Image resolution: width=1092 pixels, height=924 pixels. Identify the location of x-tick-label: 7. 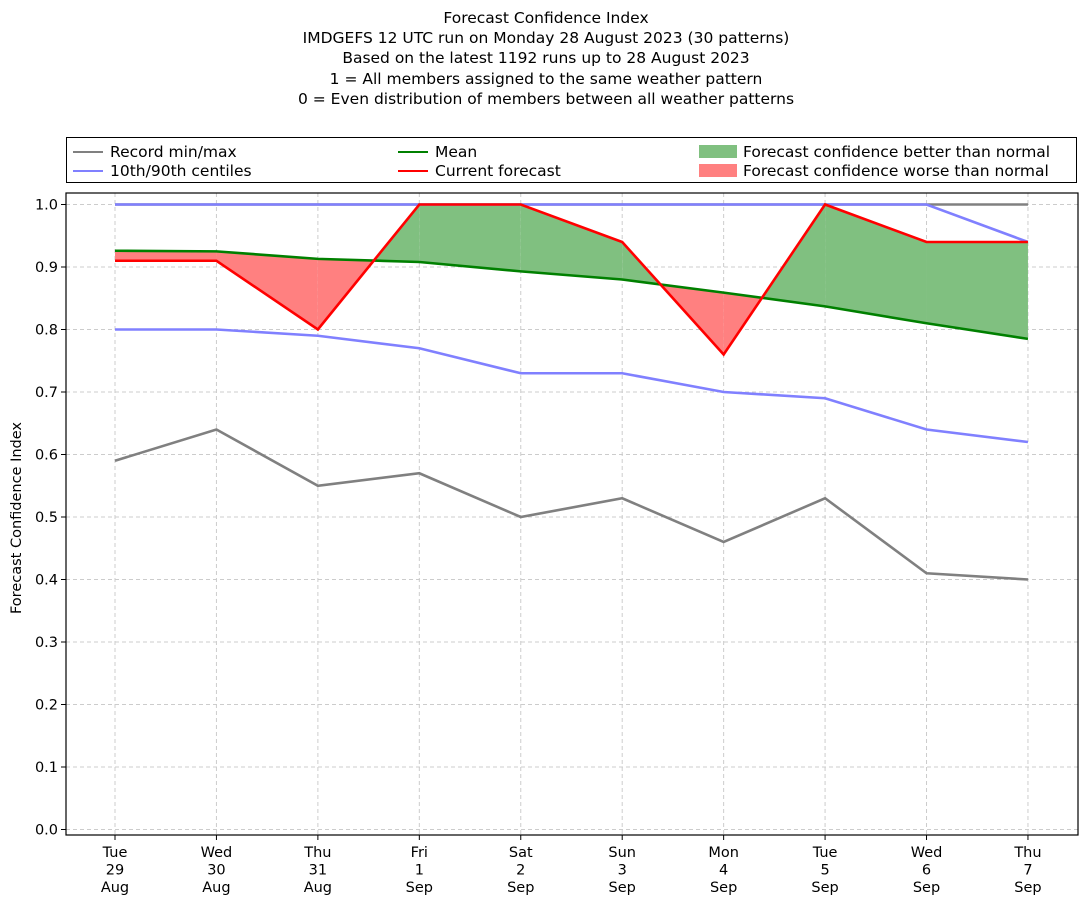
(1027, 871).